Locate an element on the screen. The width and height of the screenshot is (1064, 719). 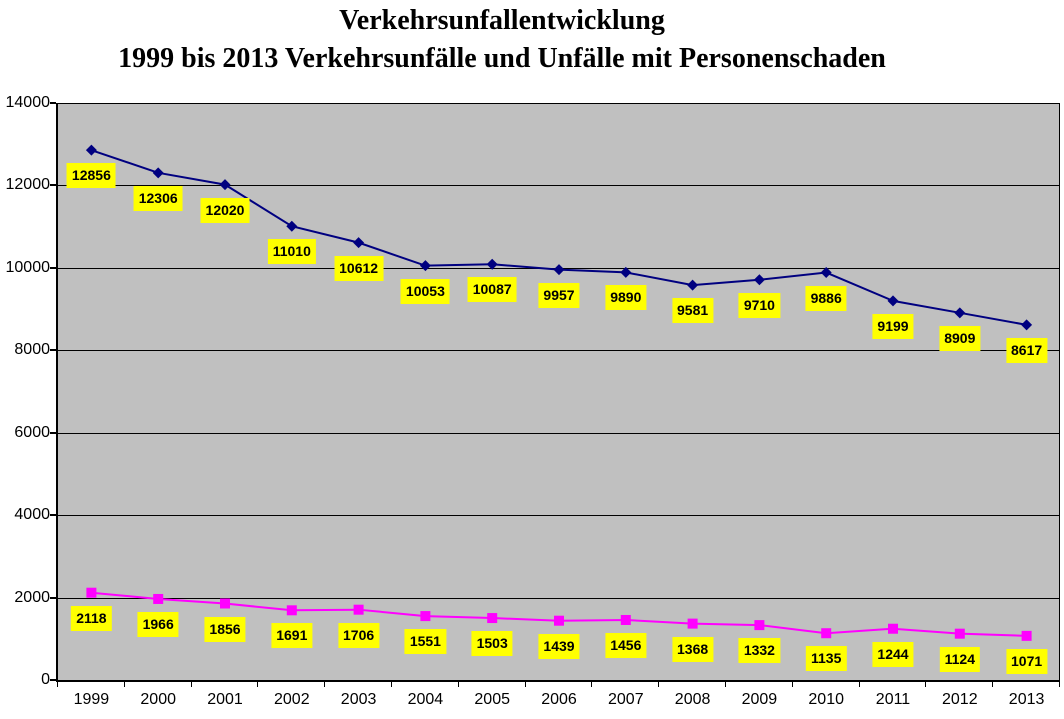
x-axis-tick-label: 2009 is located at coordinates (759, 699).